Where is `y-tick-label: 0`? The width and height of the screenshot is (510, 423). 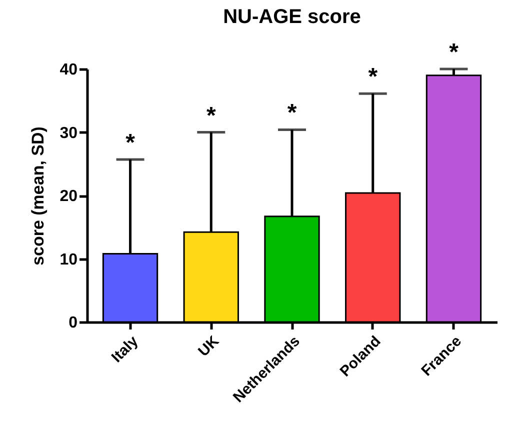
y-tick-label: 0 is located at coordinates (73, 323).